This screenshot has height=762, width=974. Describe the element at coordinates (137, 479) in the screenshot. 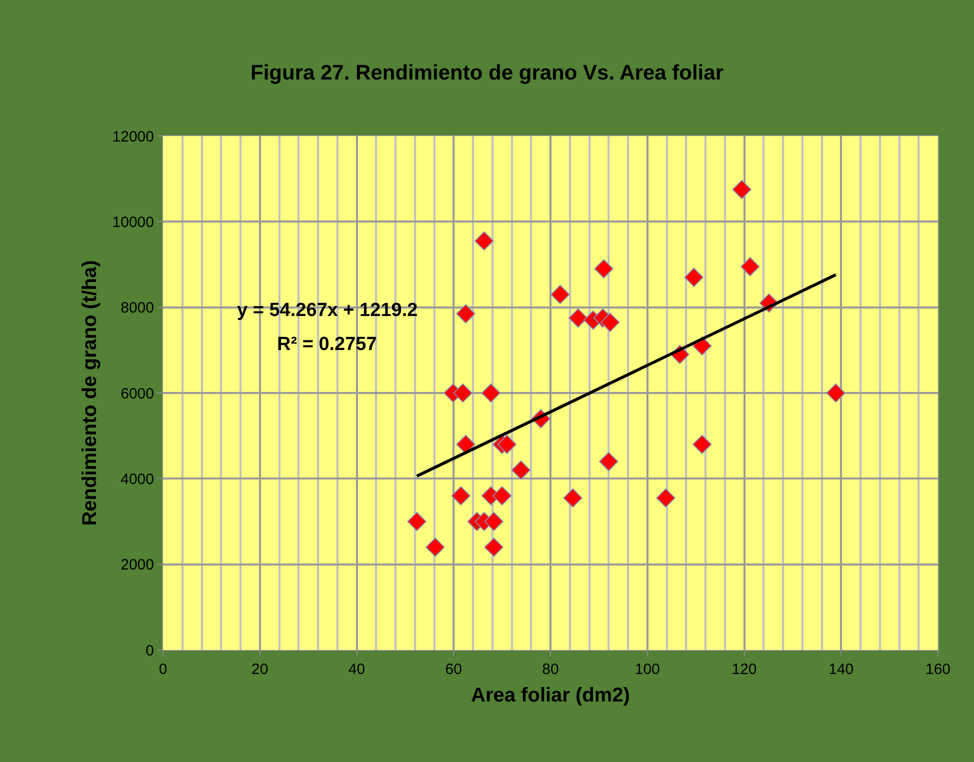

I see `y-tick-label: 4000` at that location.